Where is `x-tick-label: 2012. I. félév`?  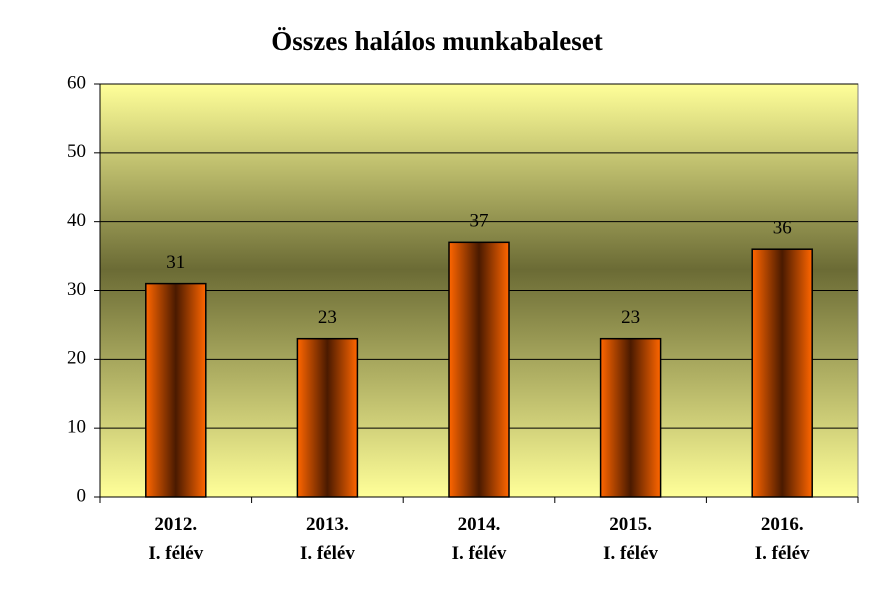
x-tick-label: 2012. I. félév is located at coordinates (175, 539).